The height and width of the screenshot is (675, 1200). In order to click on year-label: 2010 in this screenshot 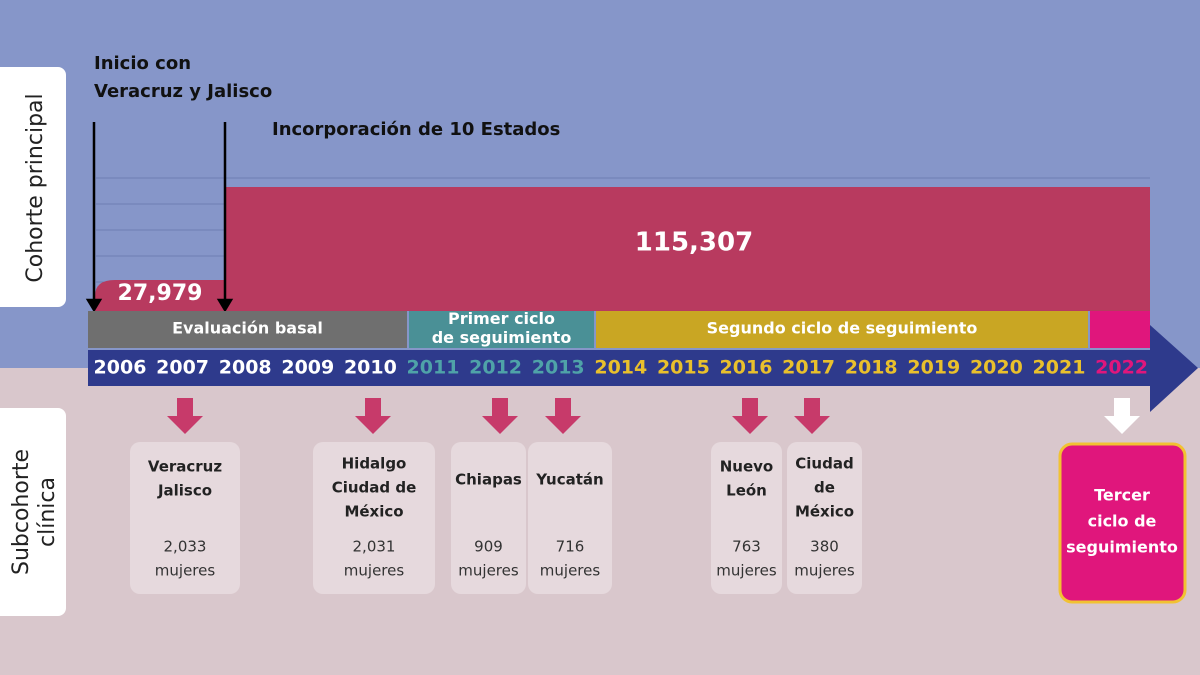, I will do `click(370, 368)`.